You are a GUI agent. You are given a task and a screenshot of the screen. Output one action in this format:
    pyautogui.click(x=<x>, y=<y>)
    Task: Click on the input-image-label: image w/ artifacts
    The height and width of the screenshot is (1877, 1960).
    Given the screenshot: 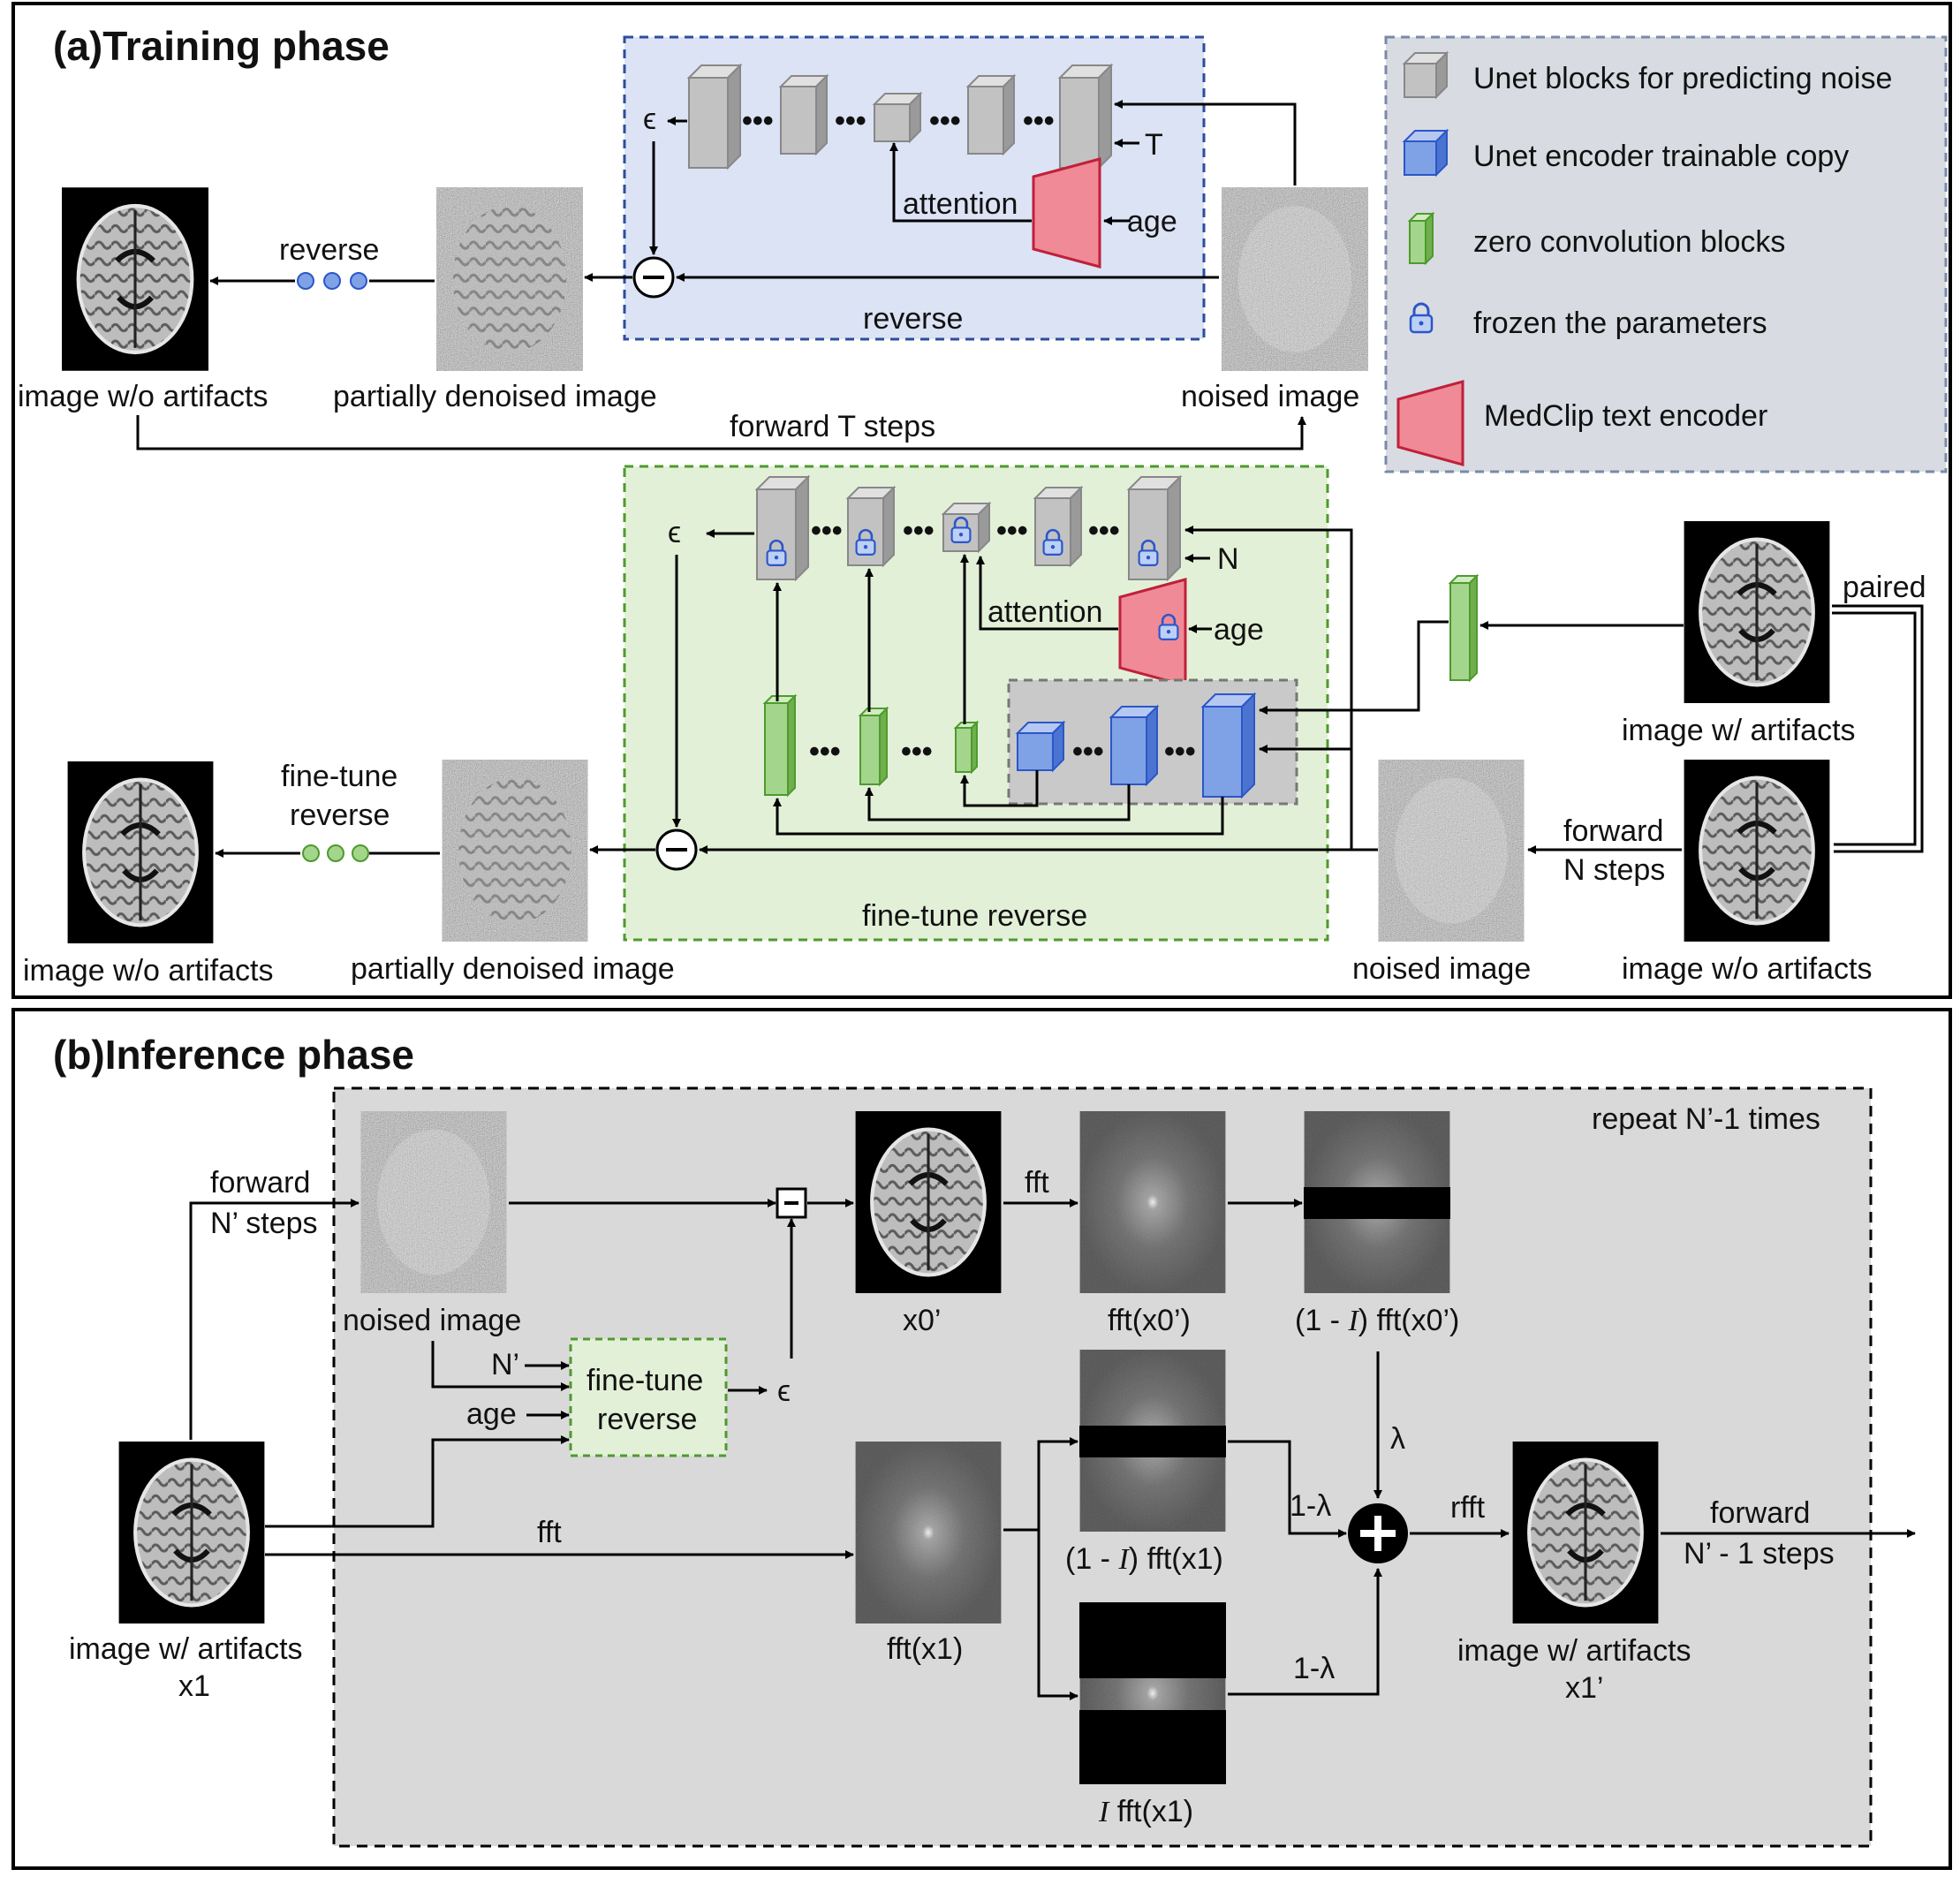 What is the action you would take?
    pyautogui.click(x=186, y=1649)
    